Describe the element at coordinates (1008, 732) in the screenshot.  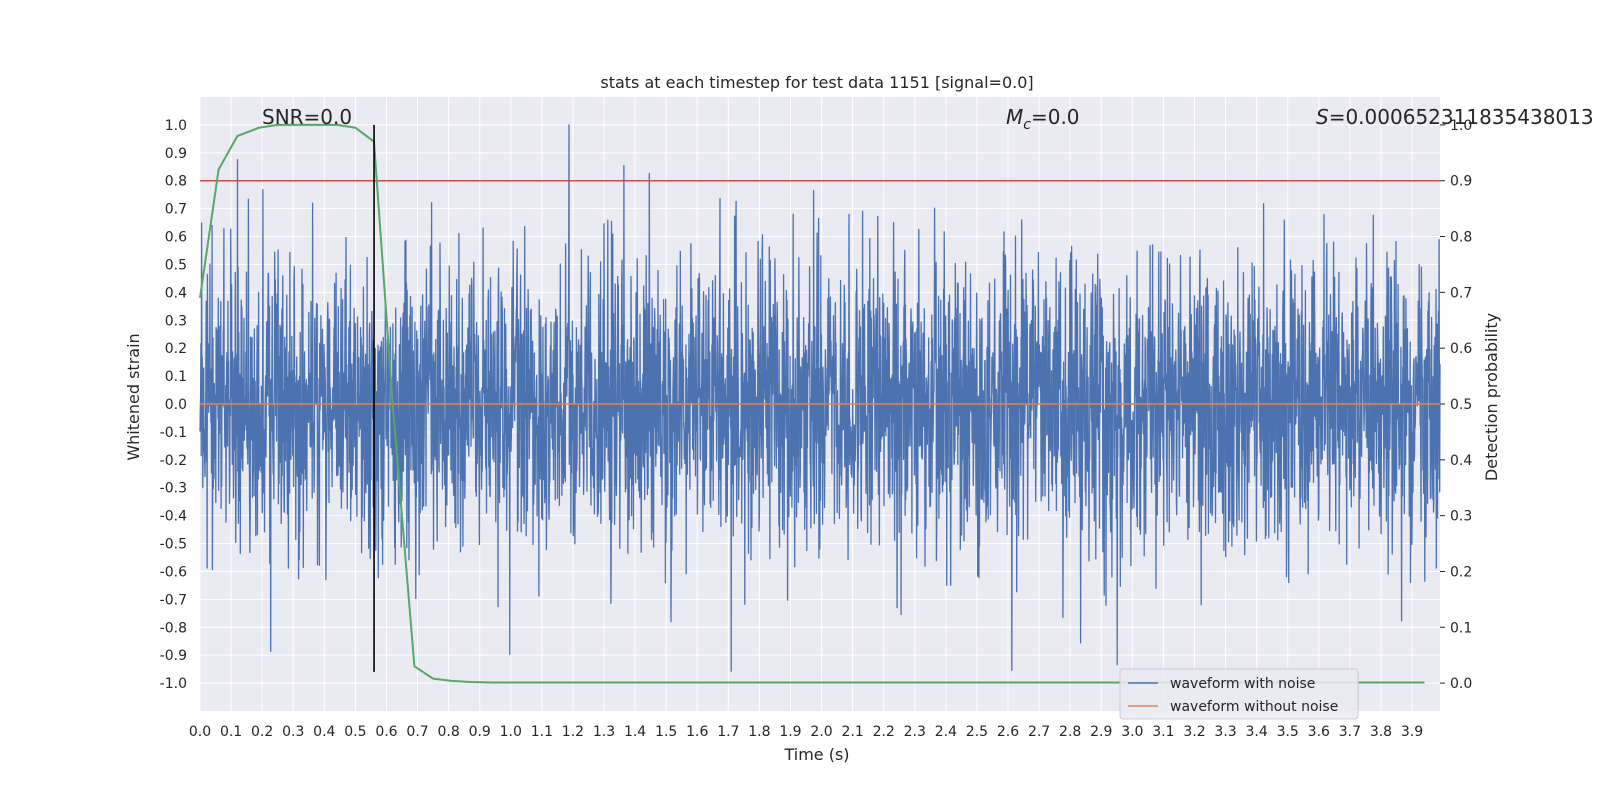
I see `x-tick-label: 2.6` at that location.